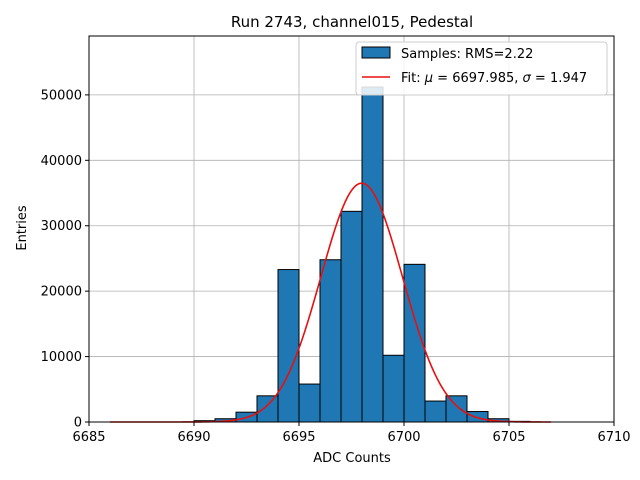  What do you see at coordinates (61, 226) in the screenshot?
I see `y-tick-label: 30000` at bounding box center [61, 226].